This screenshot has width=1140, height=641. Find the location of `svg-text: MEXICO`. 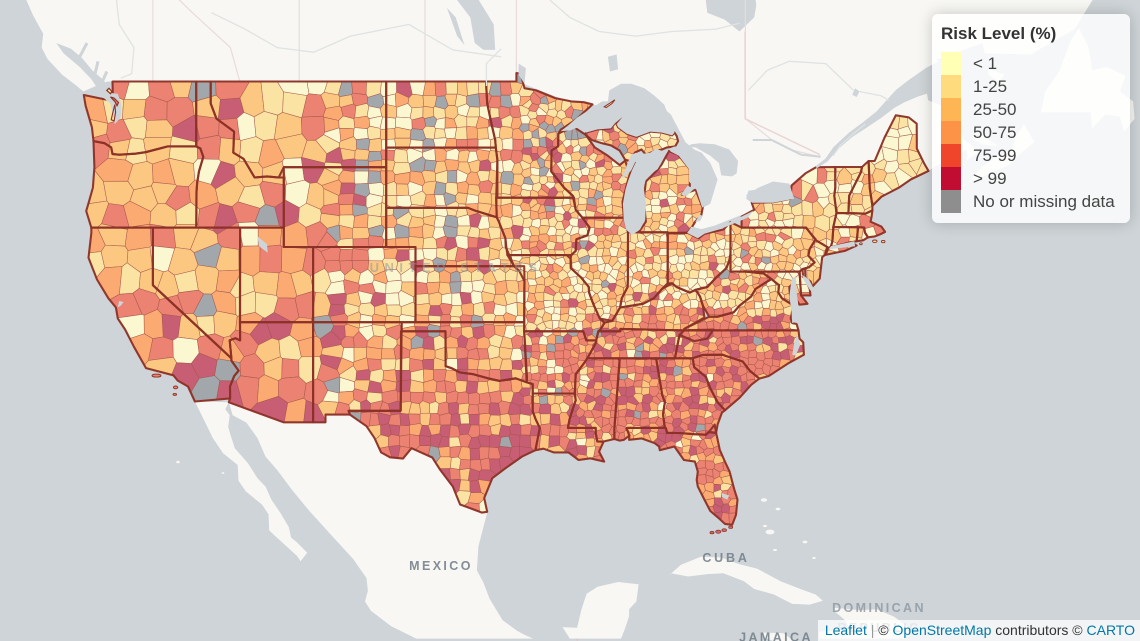

svg-text: MEXICO is located at coordinates (441, 566).